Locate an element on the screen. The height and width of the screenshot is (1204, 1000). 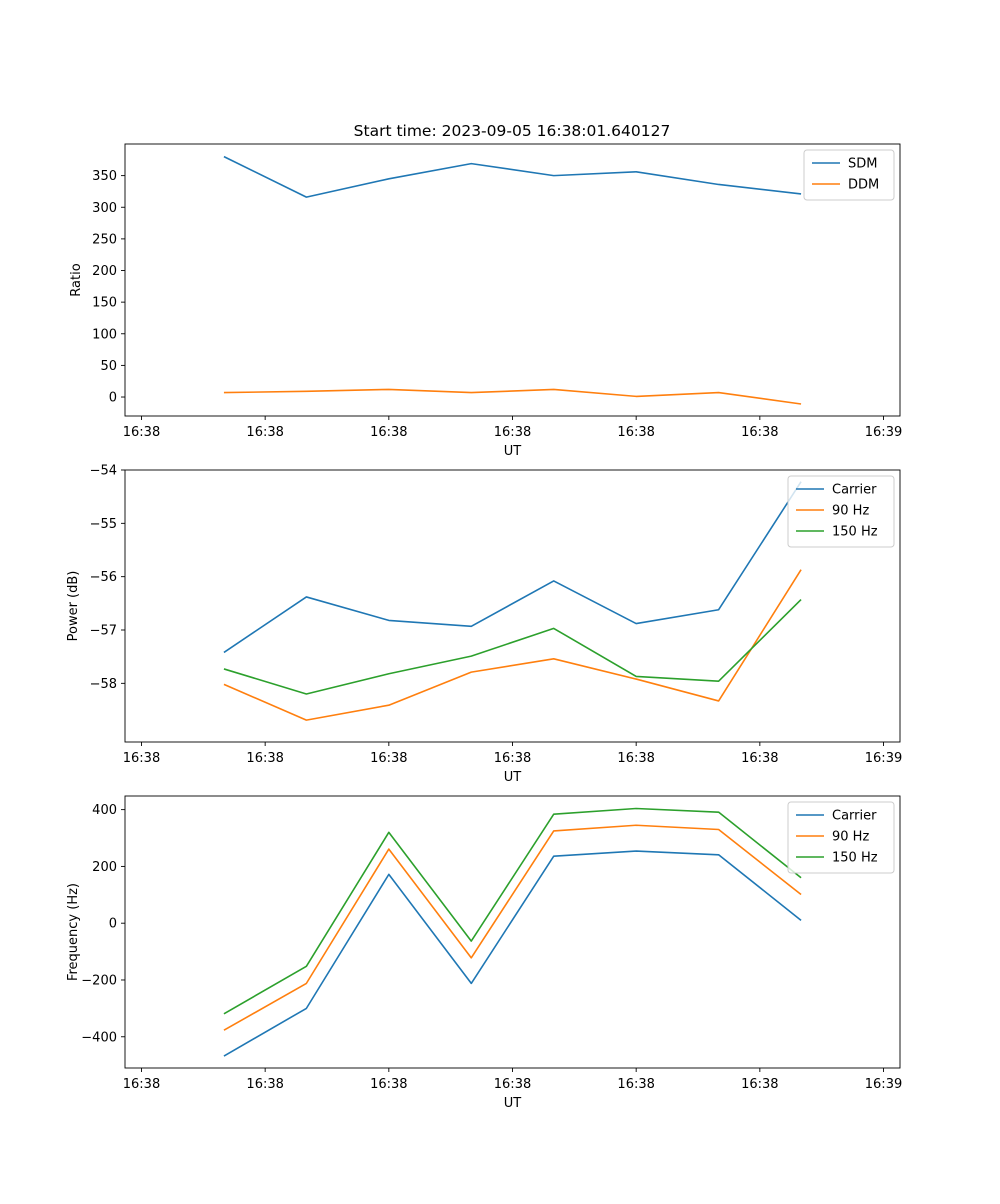
chart-title: Start time: 2023-09-05 16:38:01.640127 is located at coordinates (512, 131).